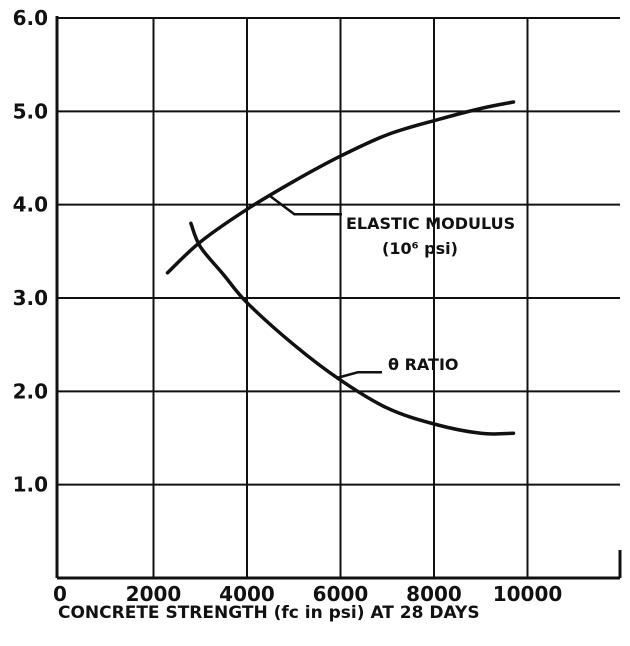  I want to click on elastic-modulus-label: ELASTIC MODULUS, so click(430, 223).